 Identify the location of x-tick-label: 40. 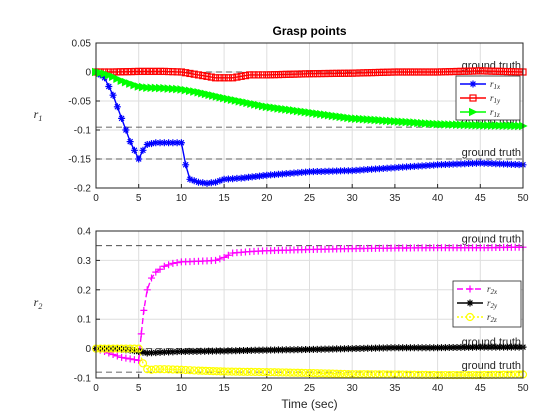
(438, 198).